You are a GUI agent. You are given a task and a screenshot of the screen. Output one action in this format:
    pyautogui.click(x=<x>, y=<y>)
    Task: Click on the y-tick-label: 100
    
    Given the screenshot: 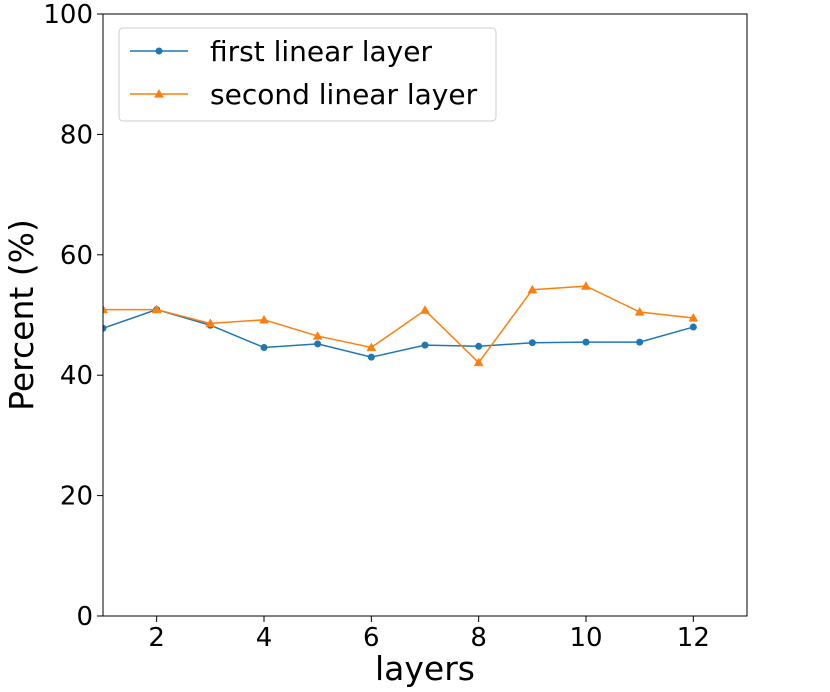 What is the action you would take?
    pyautogui.click(x=68, y=15)
    